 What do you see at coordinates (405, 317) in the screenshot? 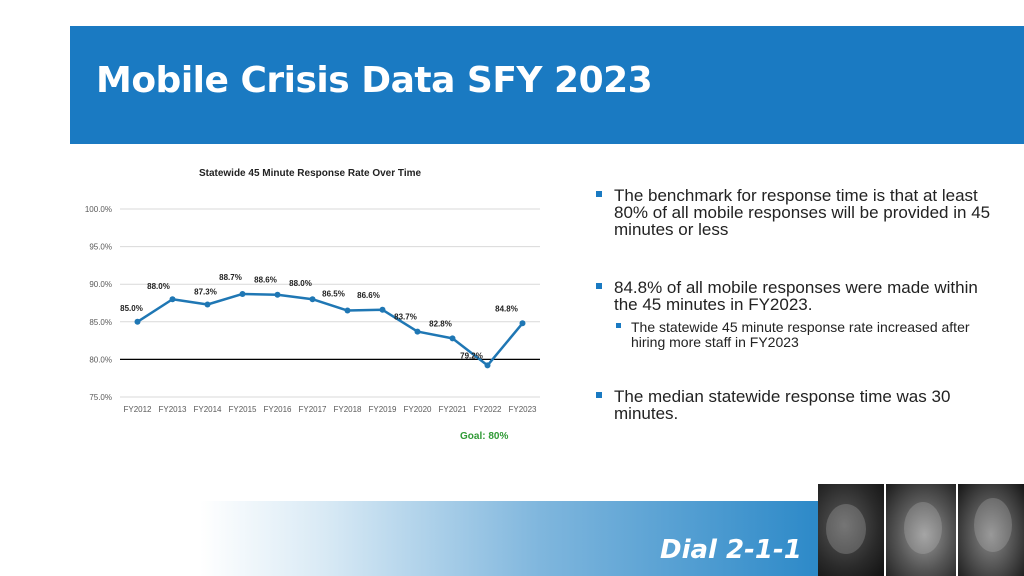
I see `data-label: 83.7%` at bounding box center [405, 317].